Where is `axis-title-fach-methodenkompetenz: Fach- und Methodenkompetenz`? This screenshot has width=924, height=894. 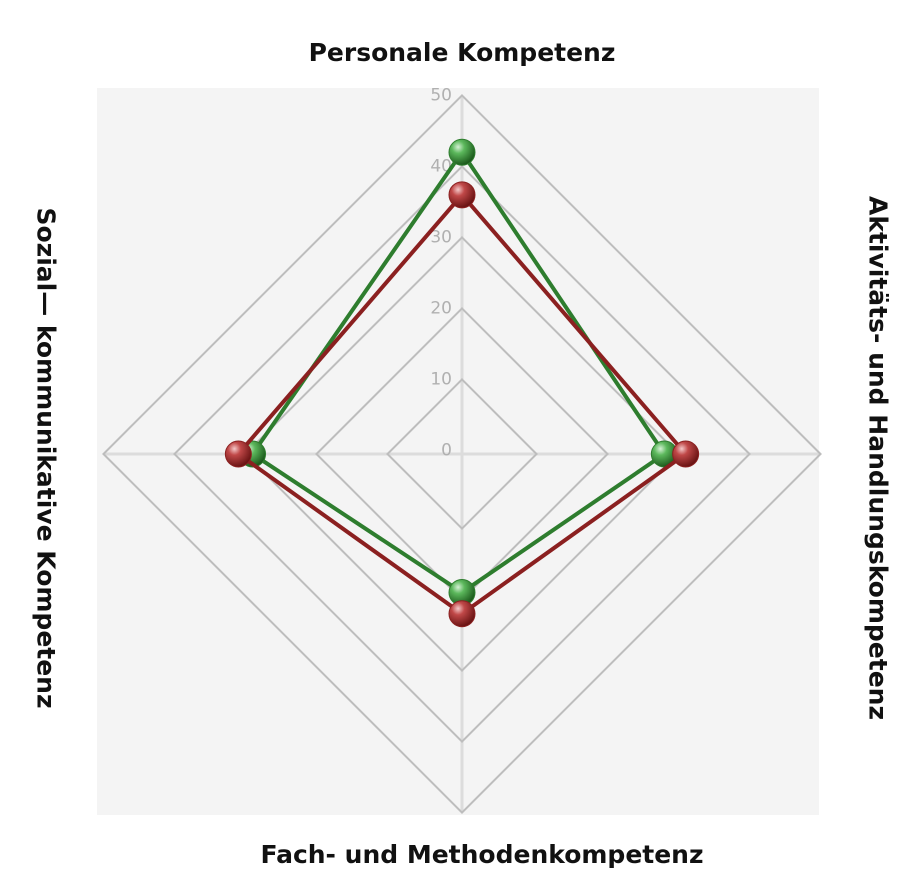
axis-title-fach-methodenkompetenz: Fach- und Methodenkompetenz is located at coordinates (482, 854).